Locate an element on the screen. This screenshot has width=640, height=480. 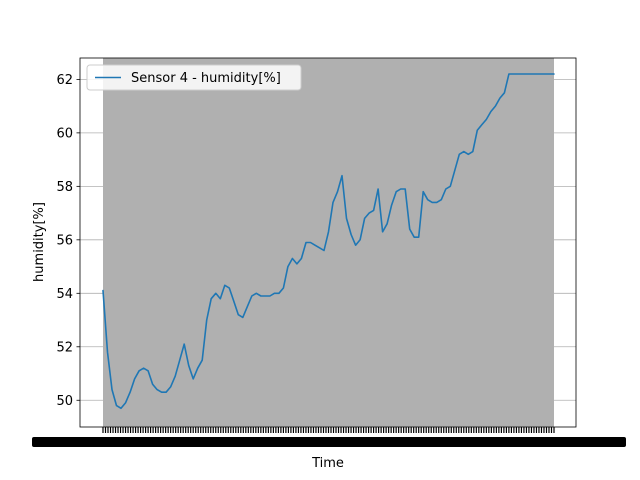
x-axis-label: Time is located at coordinates (327, 463).